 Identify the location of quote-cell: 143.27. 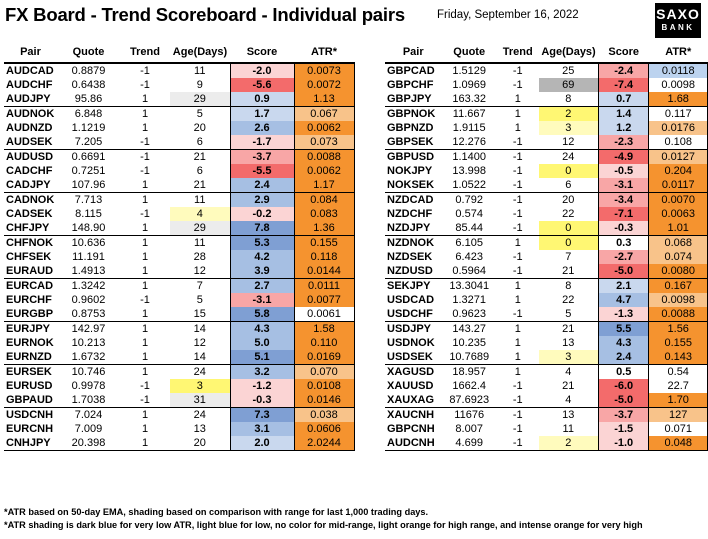
(469, 329).